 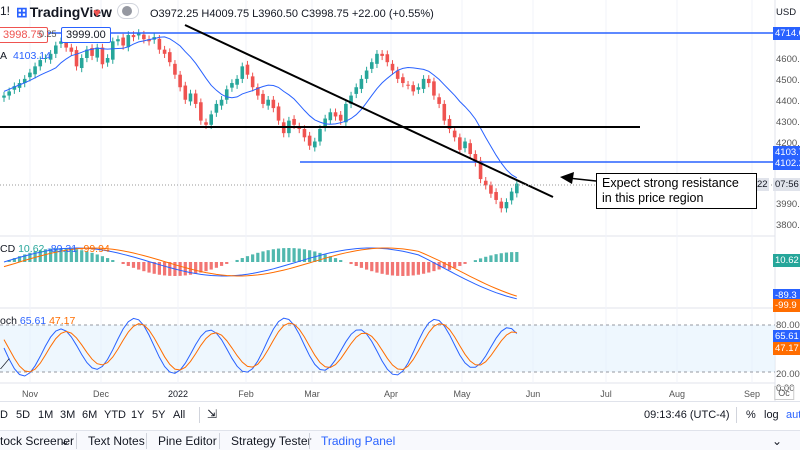 What do you see at coordinates (312, 394) in the screenshot?
I see `time-label: Mar` at bounding box center [312, 394].